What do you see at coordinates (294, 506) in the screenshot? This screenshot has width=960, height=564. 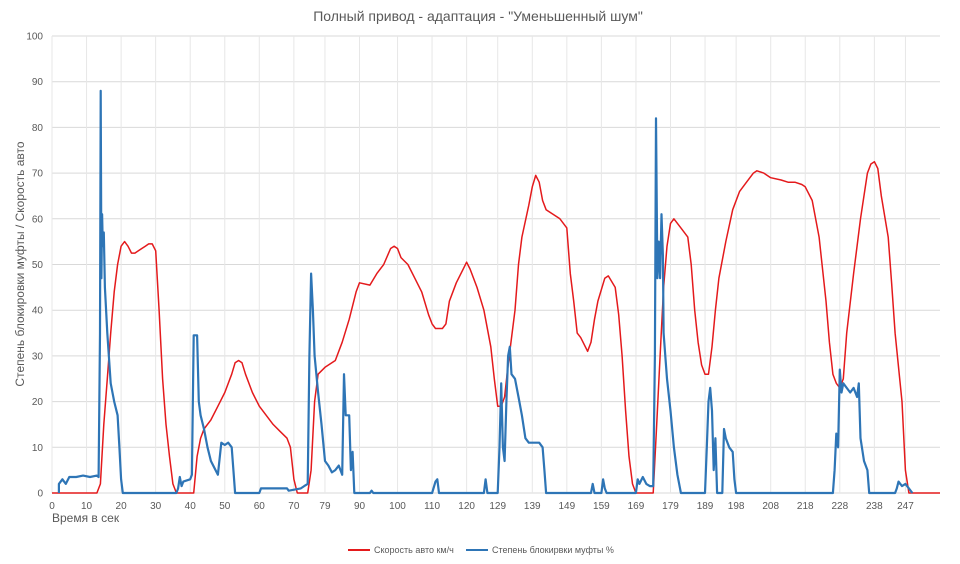 I see `x-tick-label-7: 70` at bounding box center [294, 506].